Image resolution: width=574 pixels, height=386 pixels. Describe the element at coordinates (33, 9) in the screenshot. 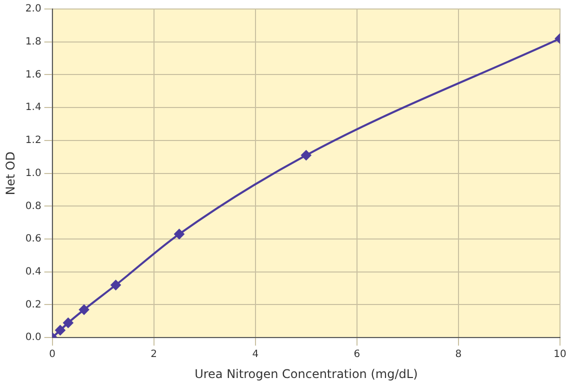

I see `y-tick-label: 2.0` at that location.